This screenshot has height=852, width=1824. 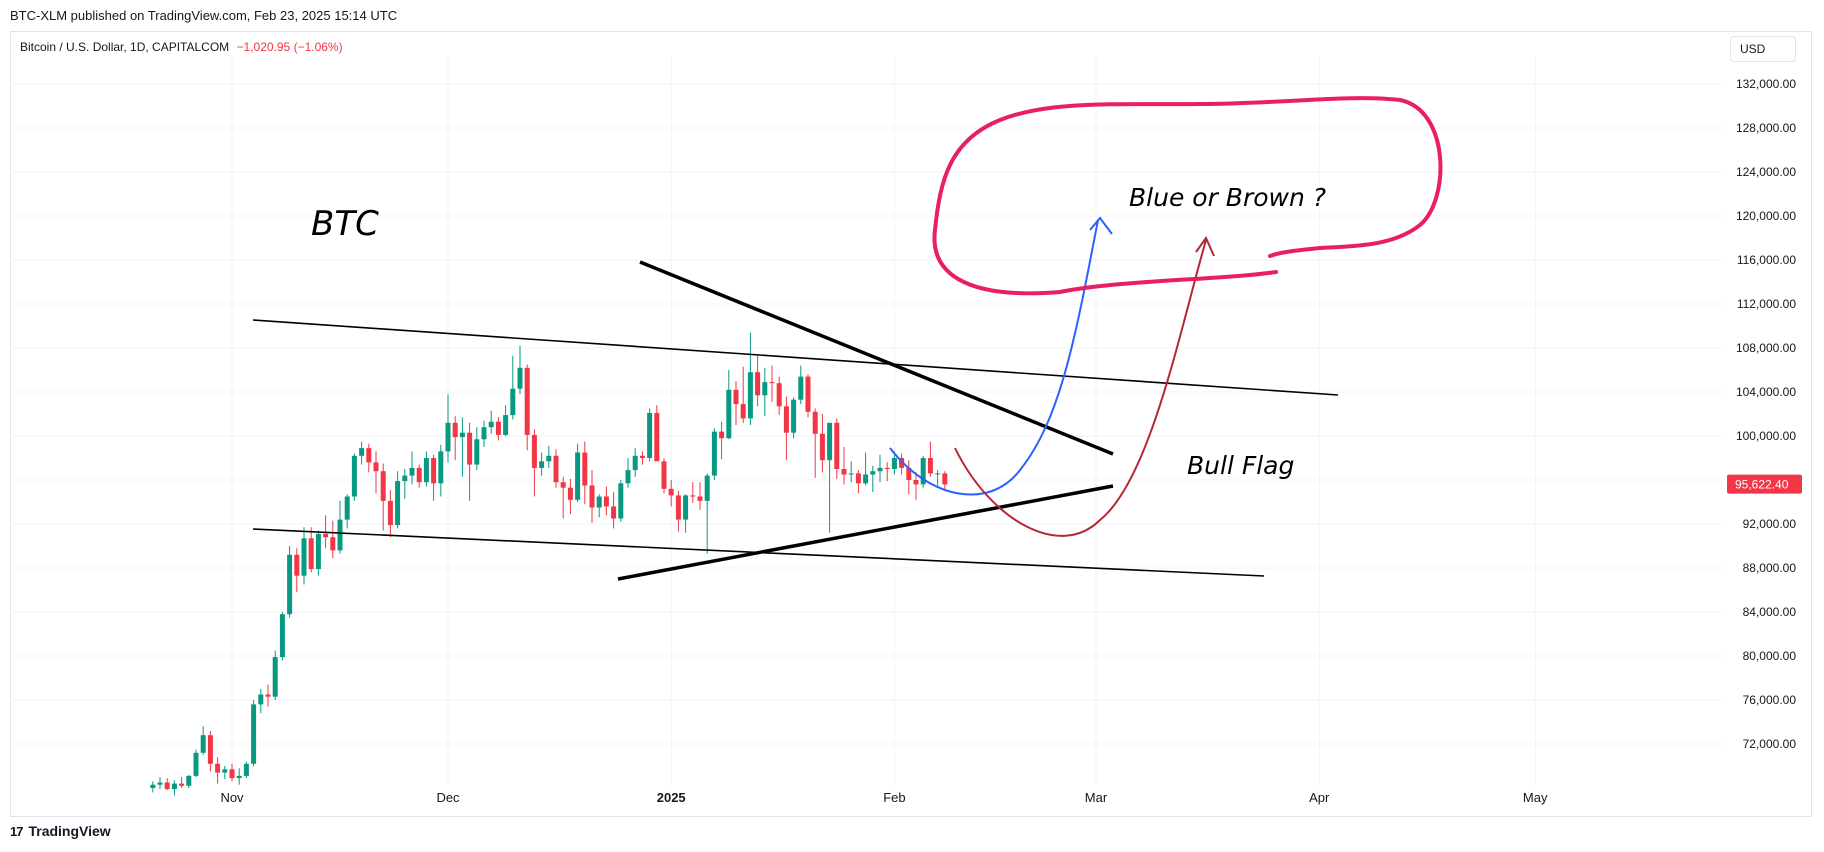 What do you see at coordinates (795, 357) in the screenshot?
I see `upper-channel-line` at bounding box center [795, 357].